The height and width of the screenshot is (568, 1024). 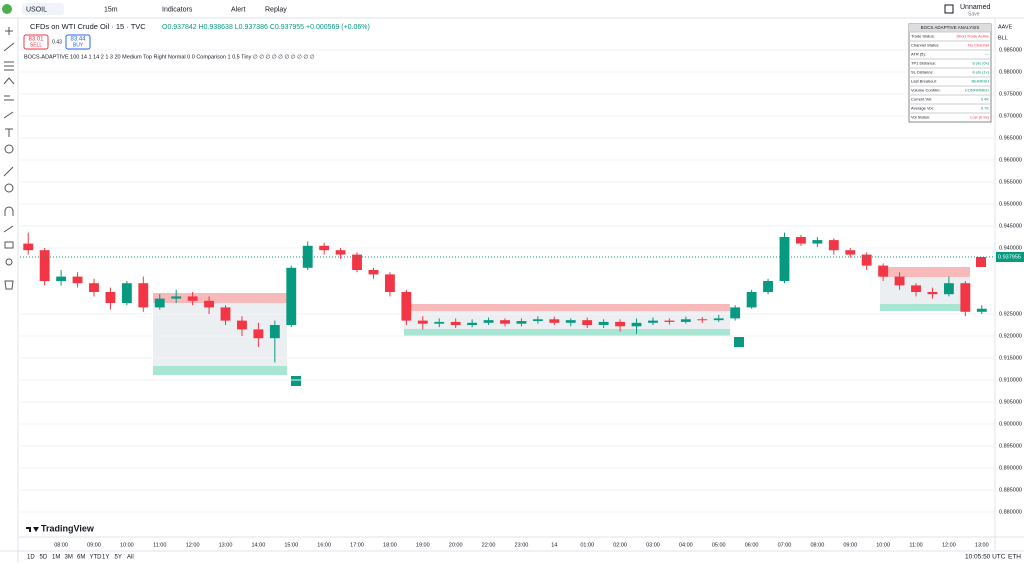 I want to click on indicators-button: Indicators, so click(x=177, y=9).